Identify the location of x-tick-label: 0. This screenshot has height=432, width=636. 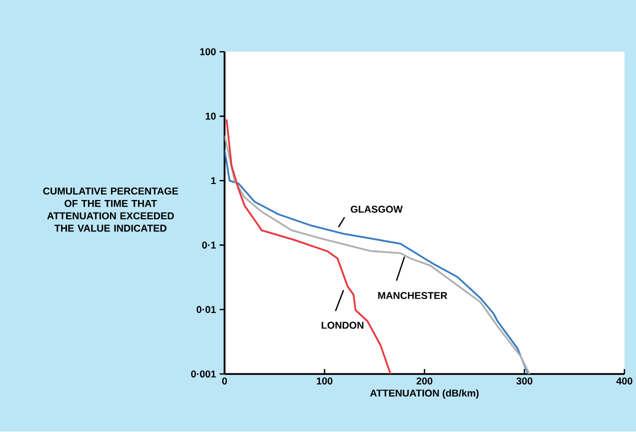
(224, 381).